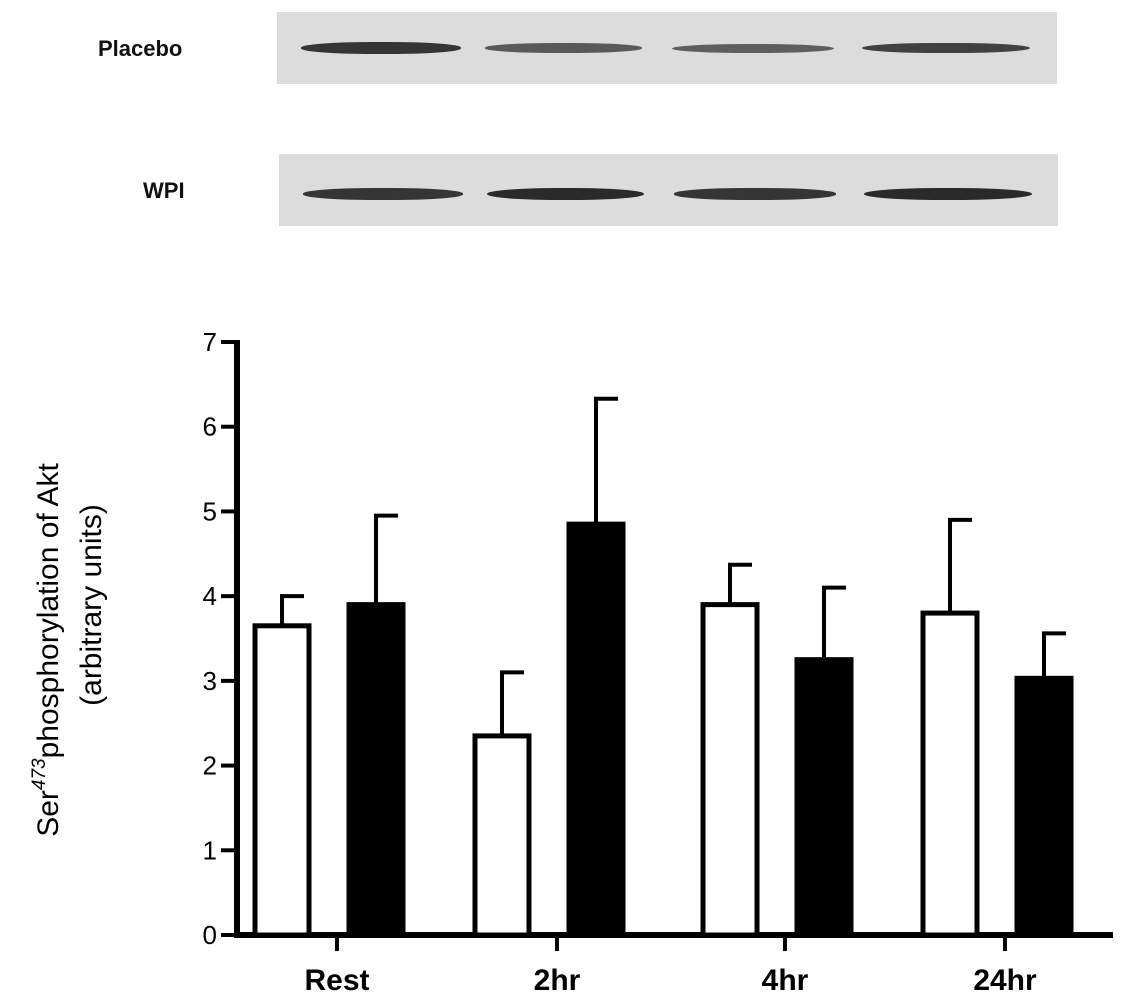 The image size is (1123, 1000). Describe the element at coordinates (670, 966) in the screenshot. I see `x-categories: Rest 2hr 4hr 24hr` at that location.